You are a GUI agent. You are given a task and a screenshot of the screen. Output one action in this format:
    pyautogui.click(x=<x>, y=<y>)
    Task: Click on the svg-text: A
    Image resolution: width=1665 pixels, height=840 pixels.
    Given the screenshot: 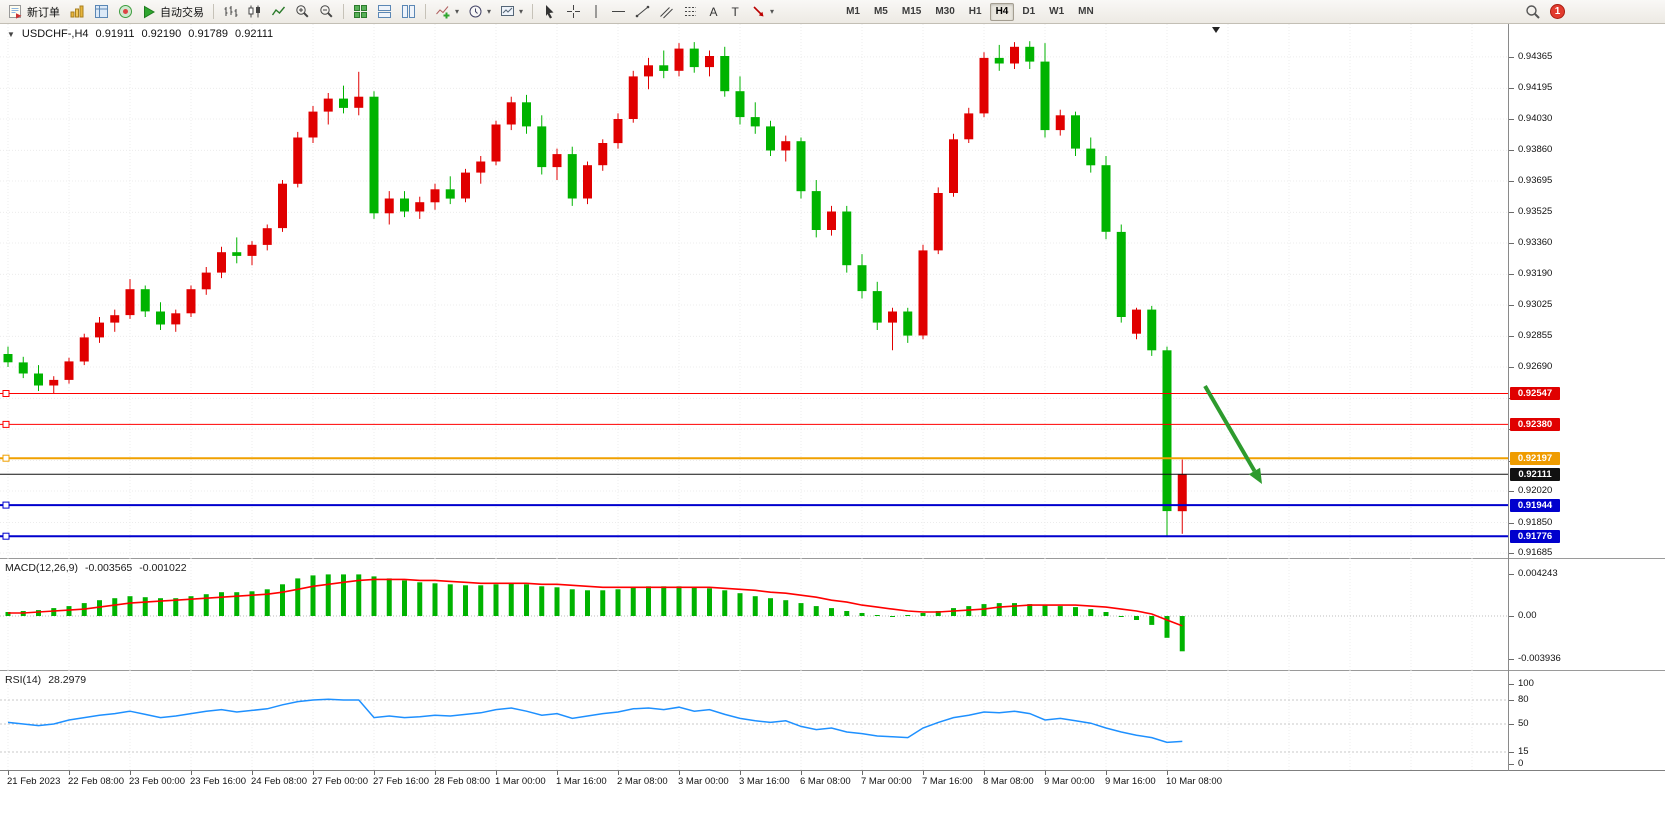 What is the action you would take?
    pyautogui.click(x=714, y=12)
    